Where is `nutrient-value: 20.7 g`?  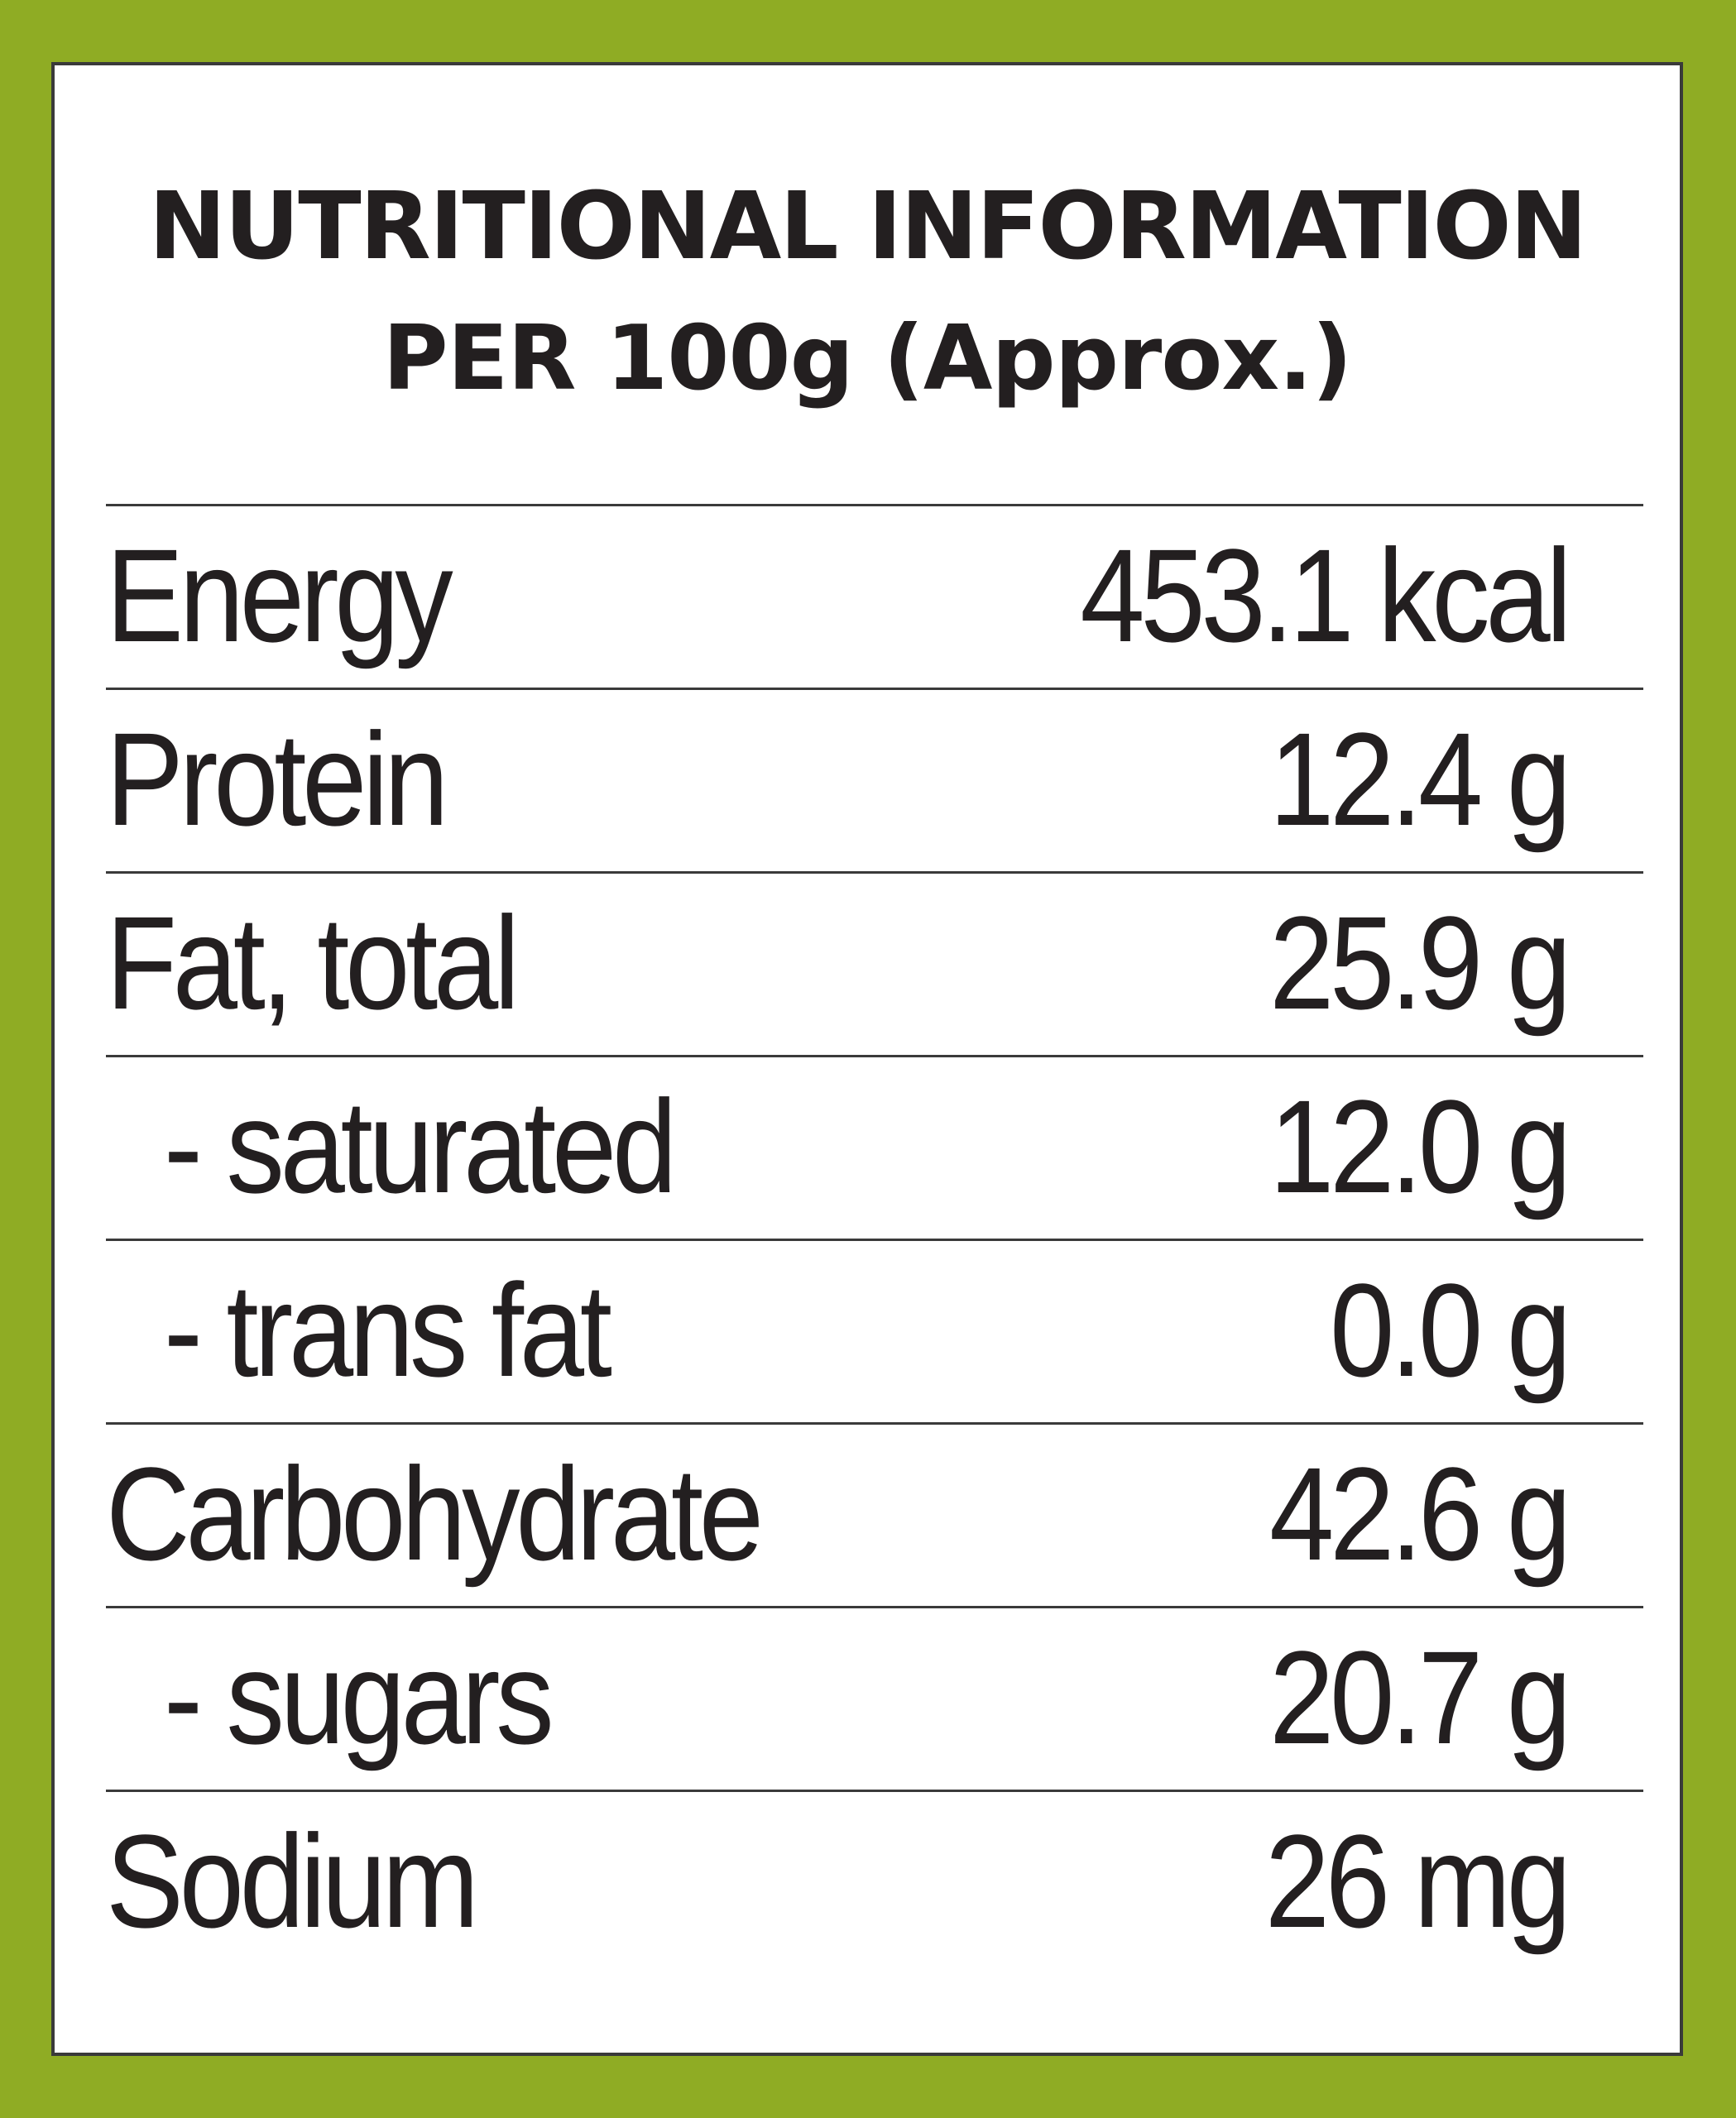
nutrient-value: 20.7 g is located at coordinates (1420, 1697).